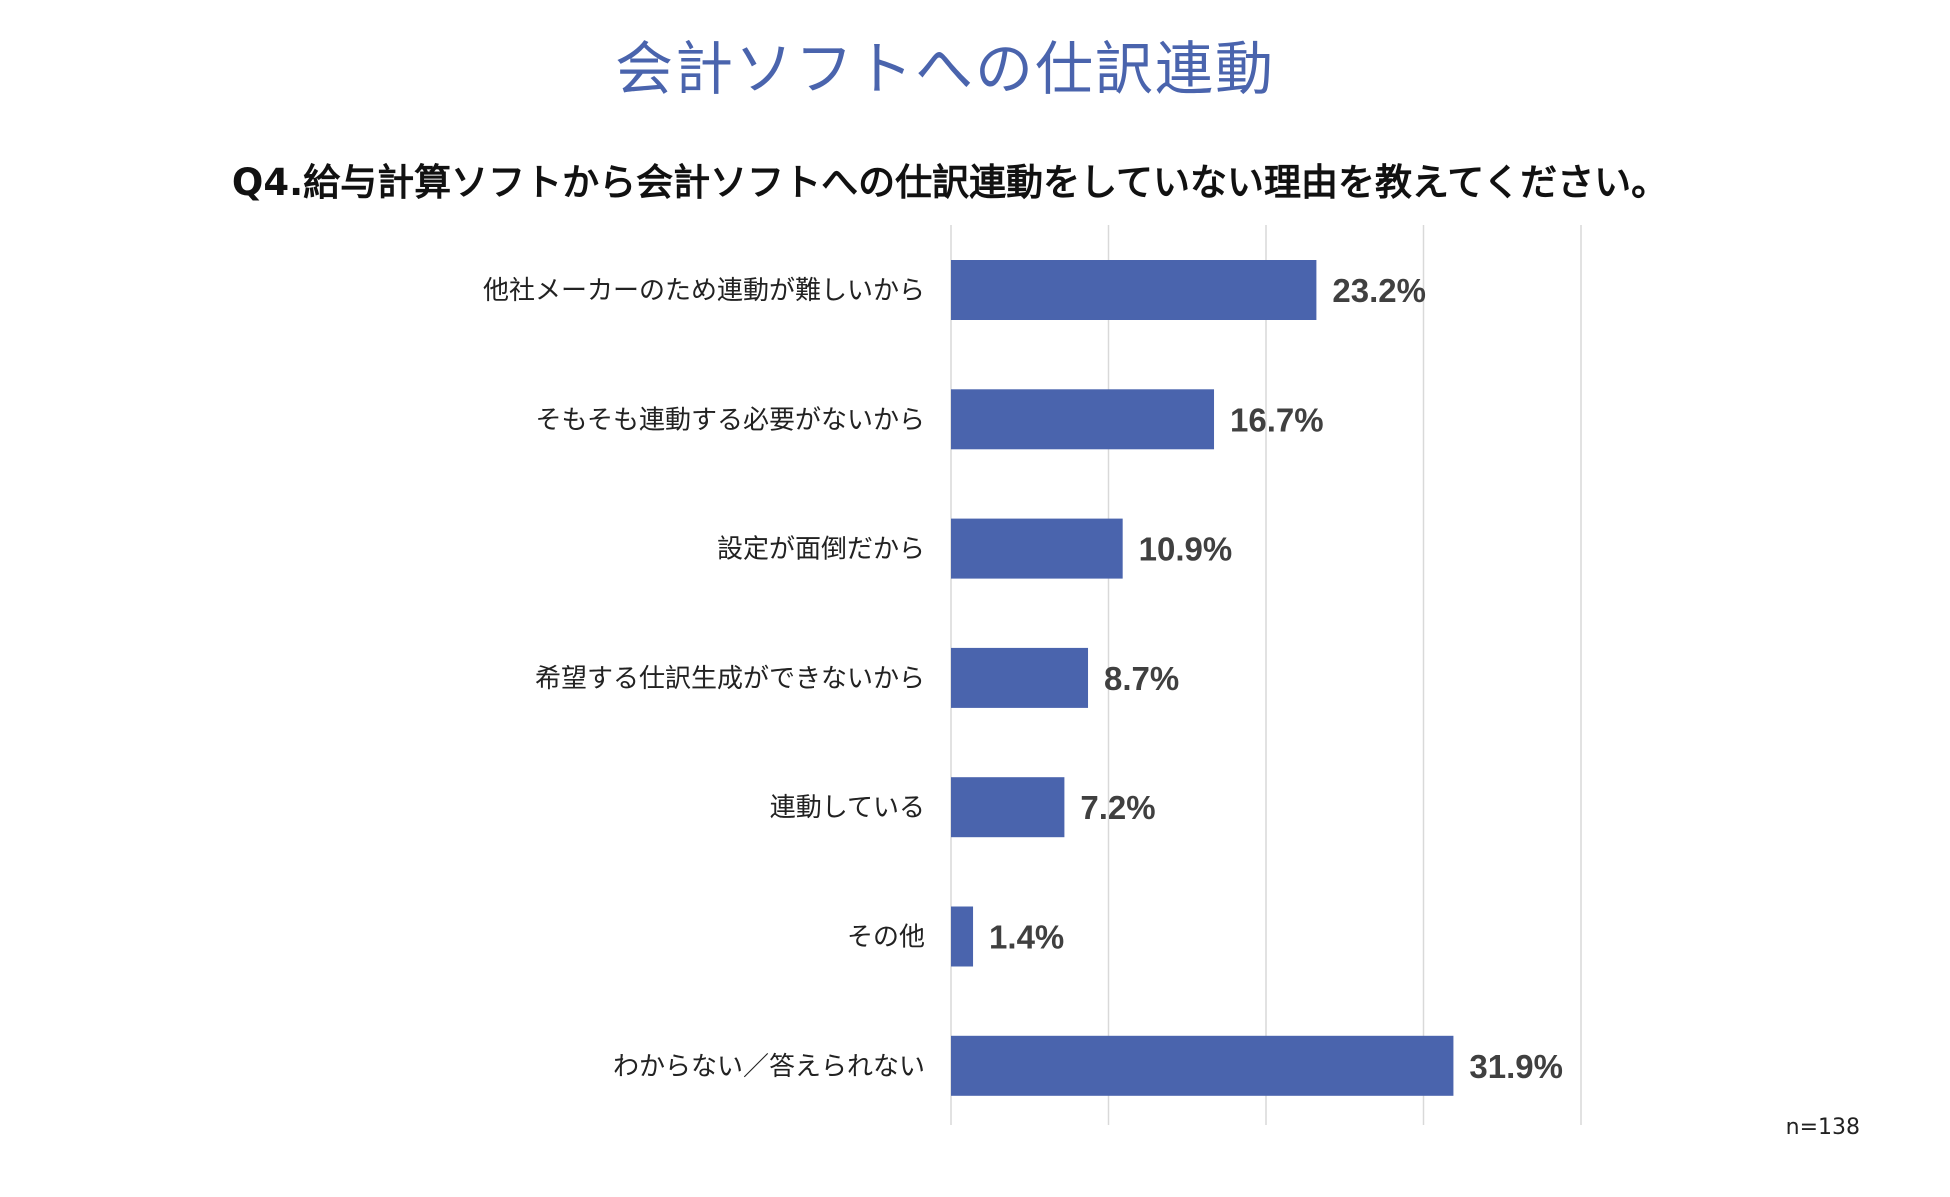  Describe the element at coordinates (886, 938) in the screenshot. I see `category-label-5: その他` at that location.